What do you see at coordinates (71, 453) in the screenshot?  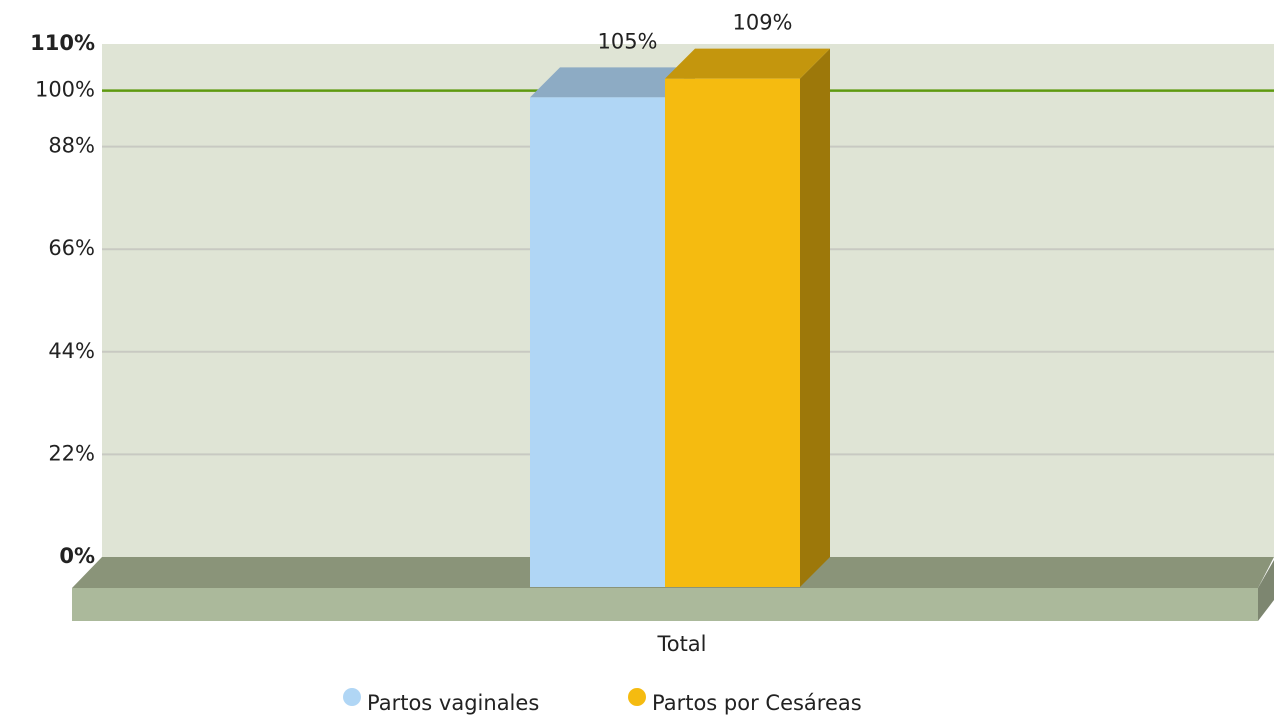 I see `y-tick-label: 22%` at bounding box center [71, 453].